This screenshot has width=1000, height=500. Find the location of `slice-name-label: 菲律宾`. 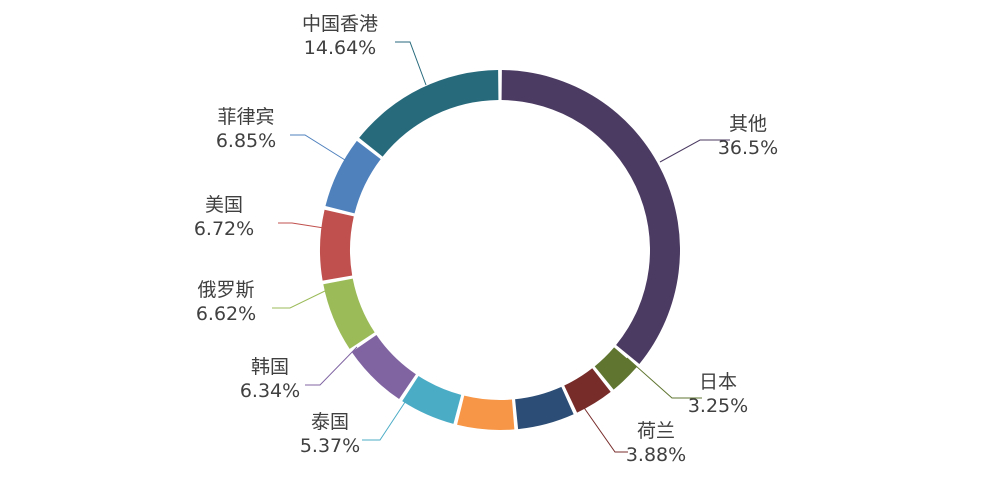

slice-name-label: 菲律宾 is located at coordinates (245, 117).